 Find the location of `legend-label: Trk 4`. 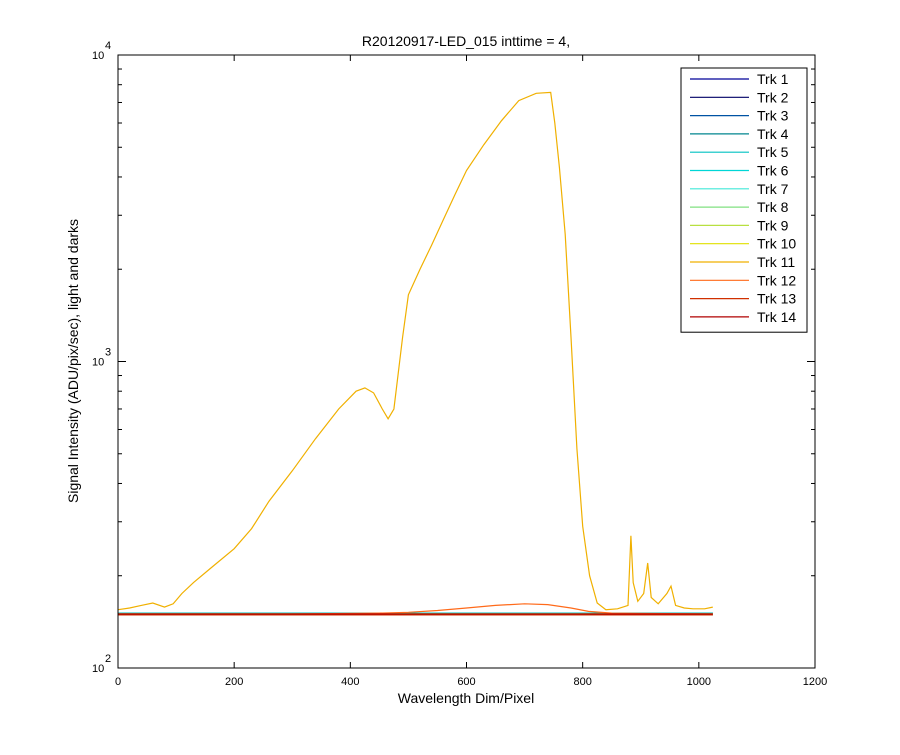

legend-label: Trk 4 is located at coordinates (773, 134).